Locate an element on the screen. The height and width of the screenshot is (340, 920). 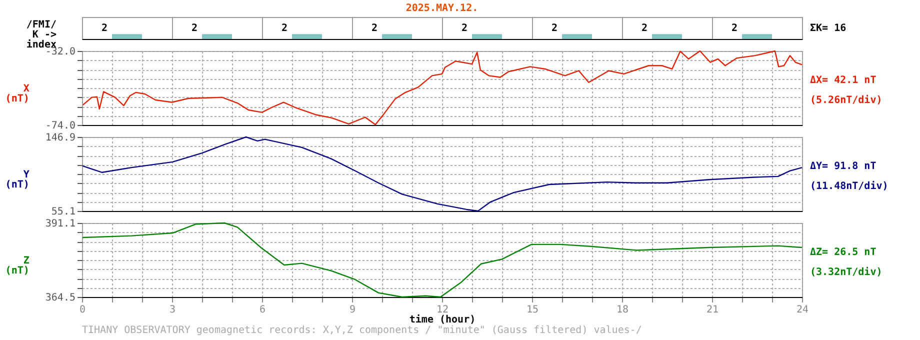
x-tick-label: 15 is located at coordinates (532, 310).